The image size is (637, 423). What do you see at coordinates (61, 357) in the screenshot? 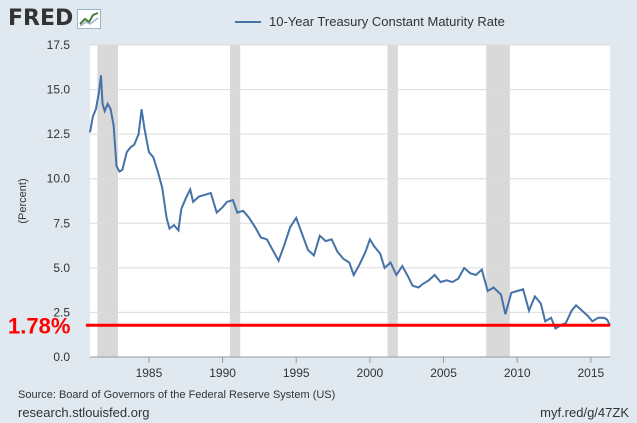
I see `y-tick-label: 0.0` at bounding box center [61, 357].